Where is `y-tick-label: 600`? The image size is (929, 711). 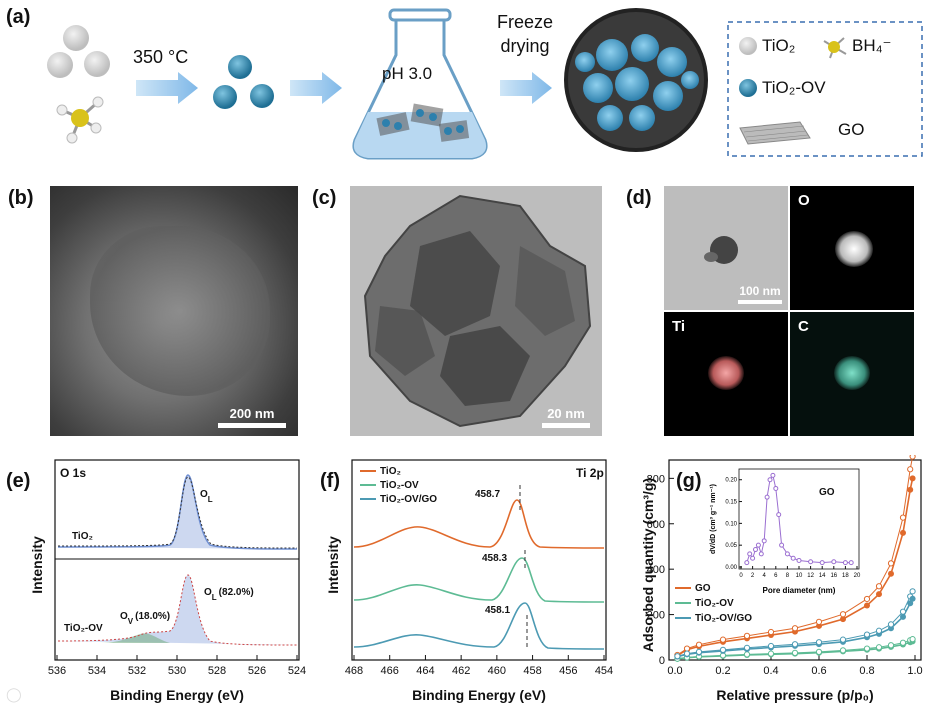 y-tick-label: 600 is located at coordinates (656, 525).